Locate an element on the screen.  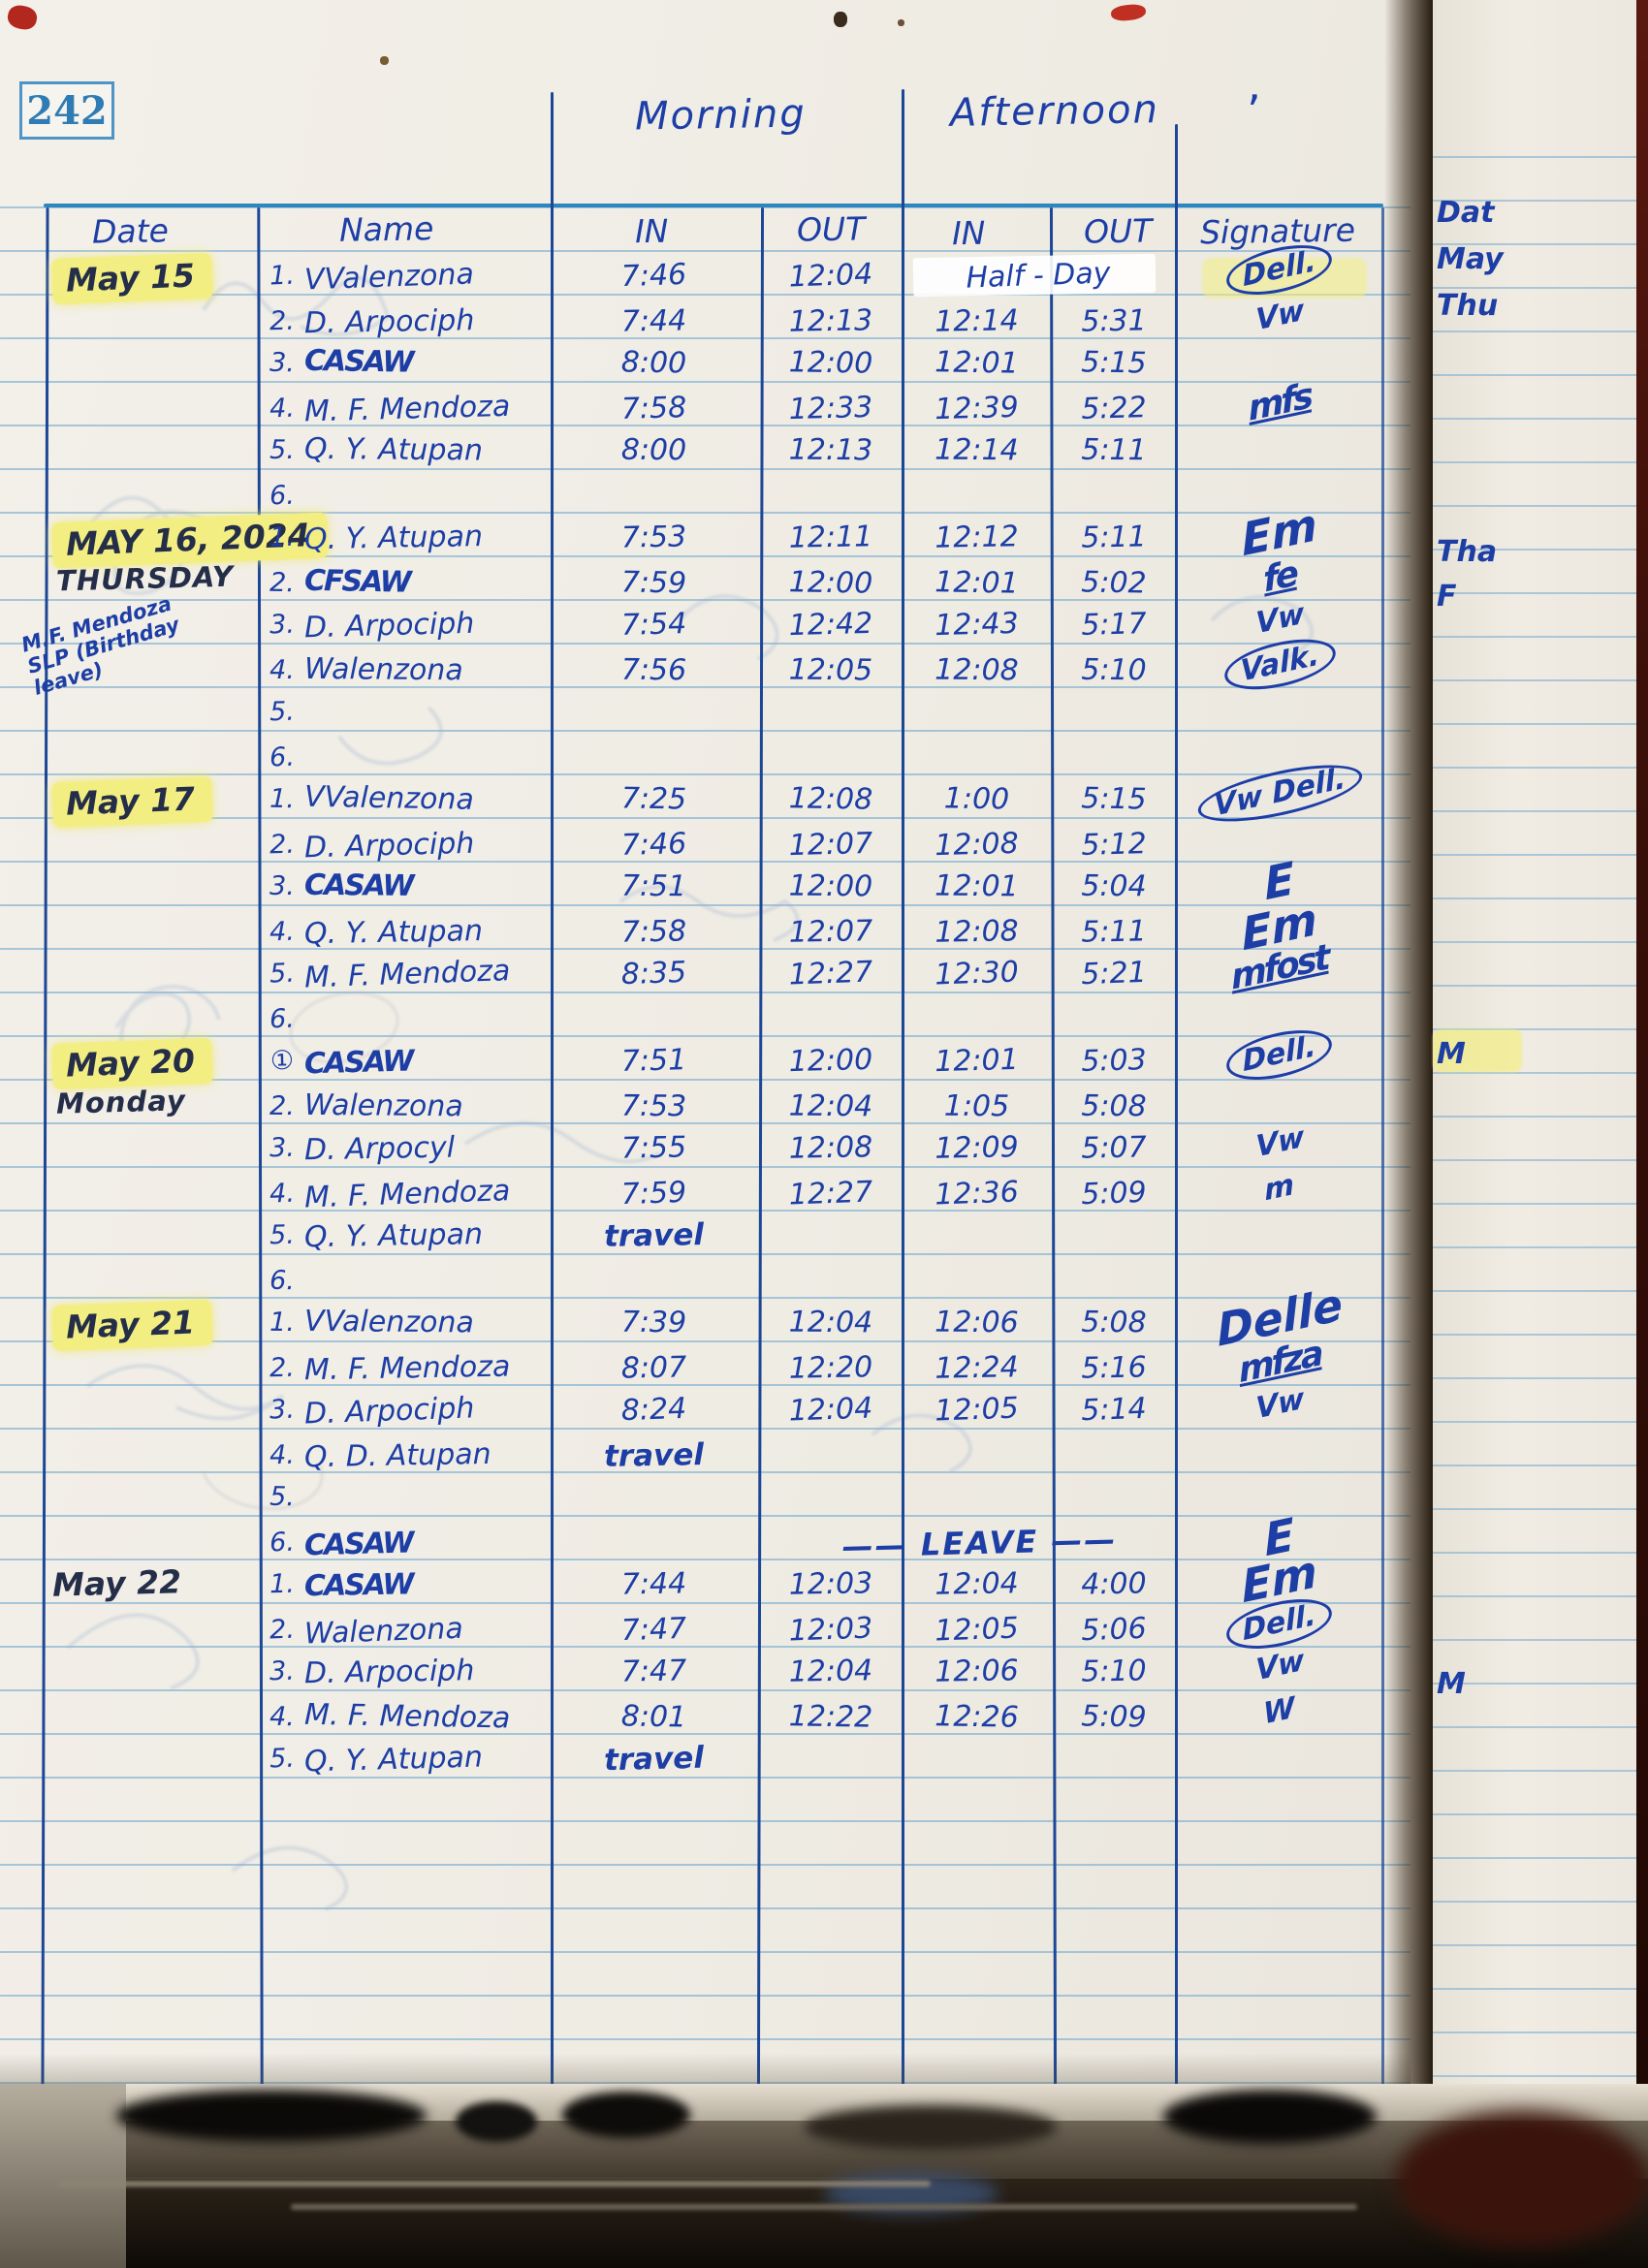
cell-morning-in: 7:47 is located at coordinates (653, 1672).